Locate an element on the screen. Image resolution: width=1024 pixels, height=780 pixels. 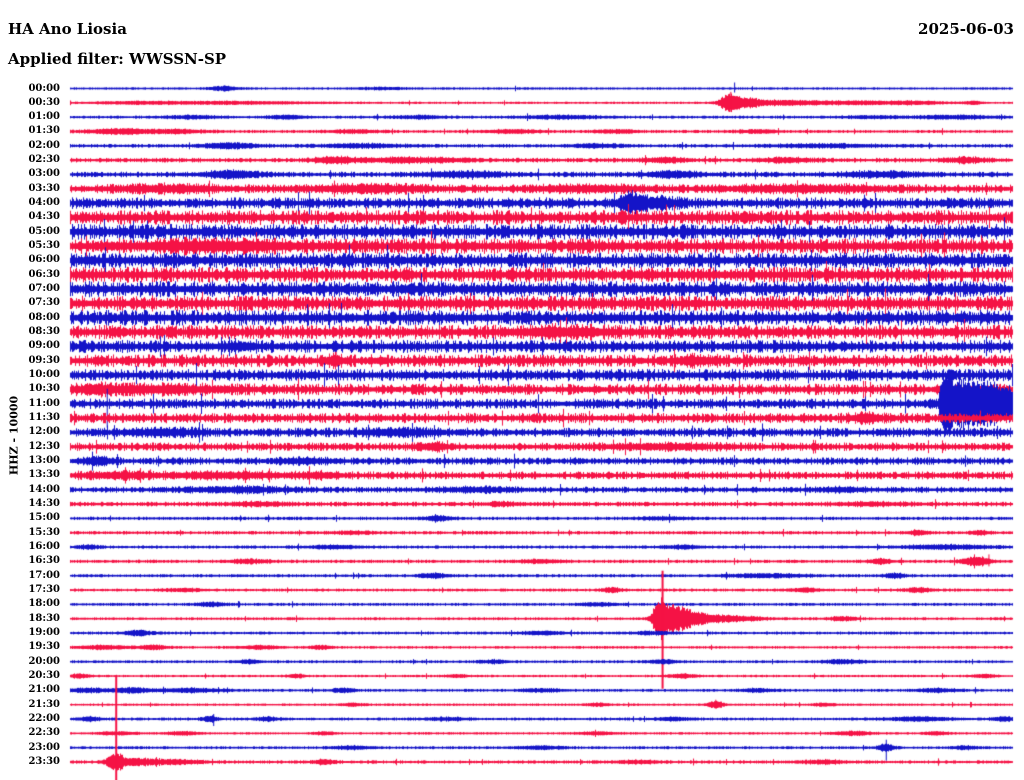
applied-filter-label: Applied filter: WWSSN-SP is located at coordinates (117, 59).